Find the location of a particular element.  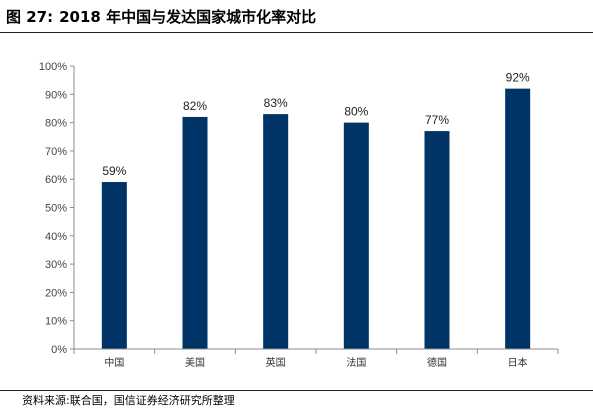

y-axis: 0% 10% 20% 30% 40% 50% 60% 70% 80% 90% 100% is located at coordinates (57, 208).